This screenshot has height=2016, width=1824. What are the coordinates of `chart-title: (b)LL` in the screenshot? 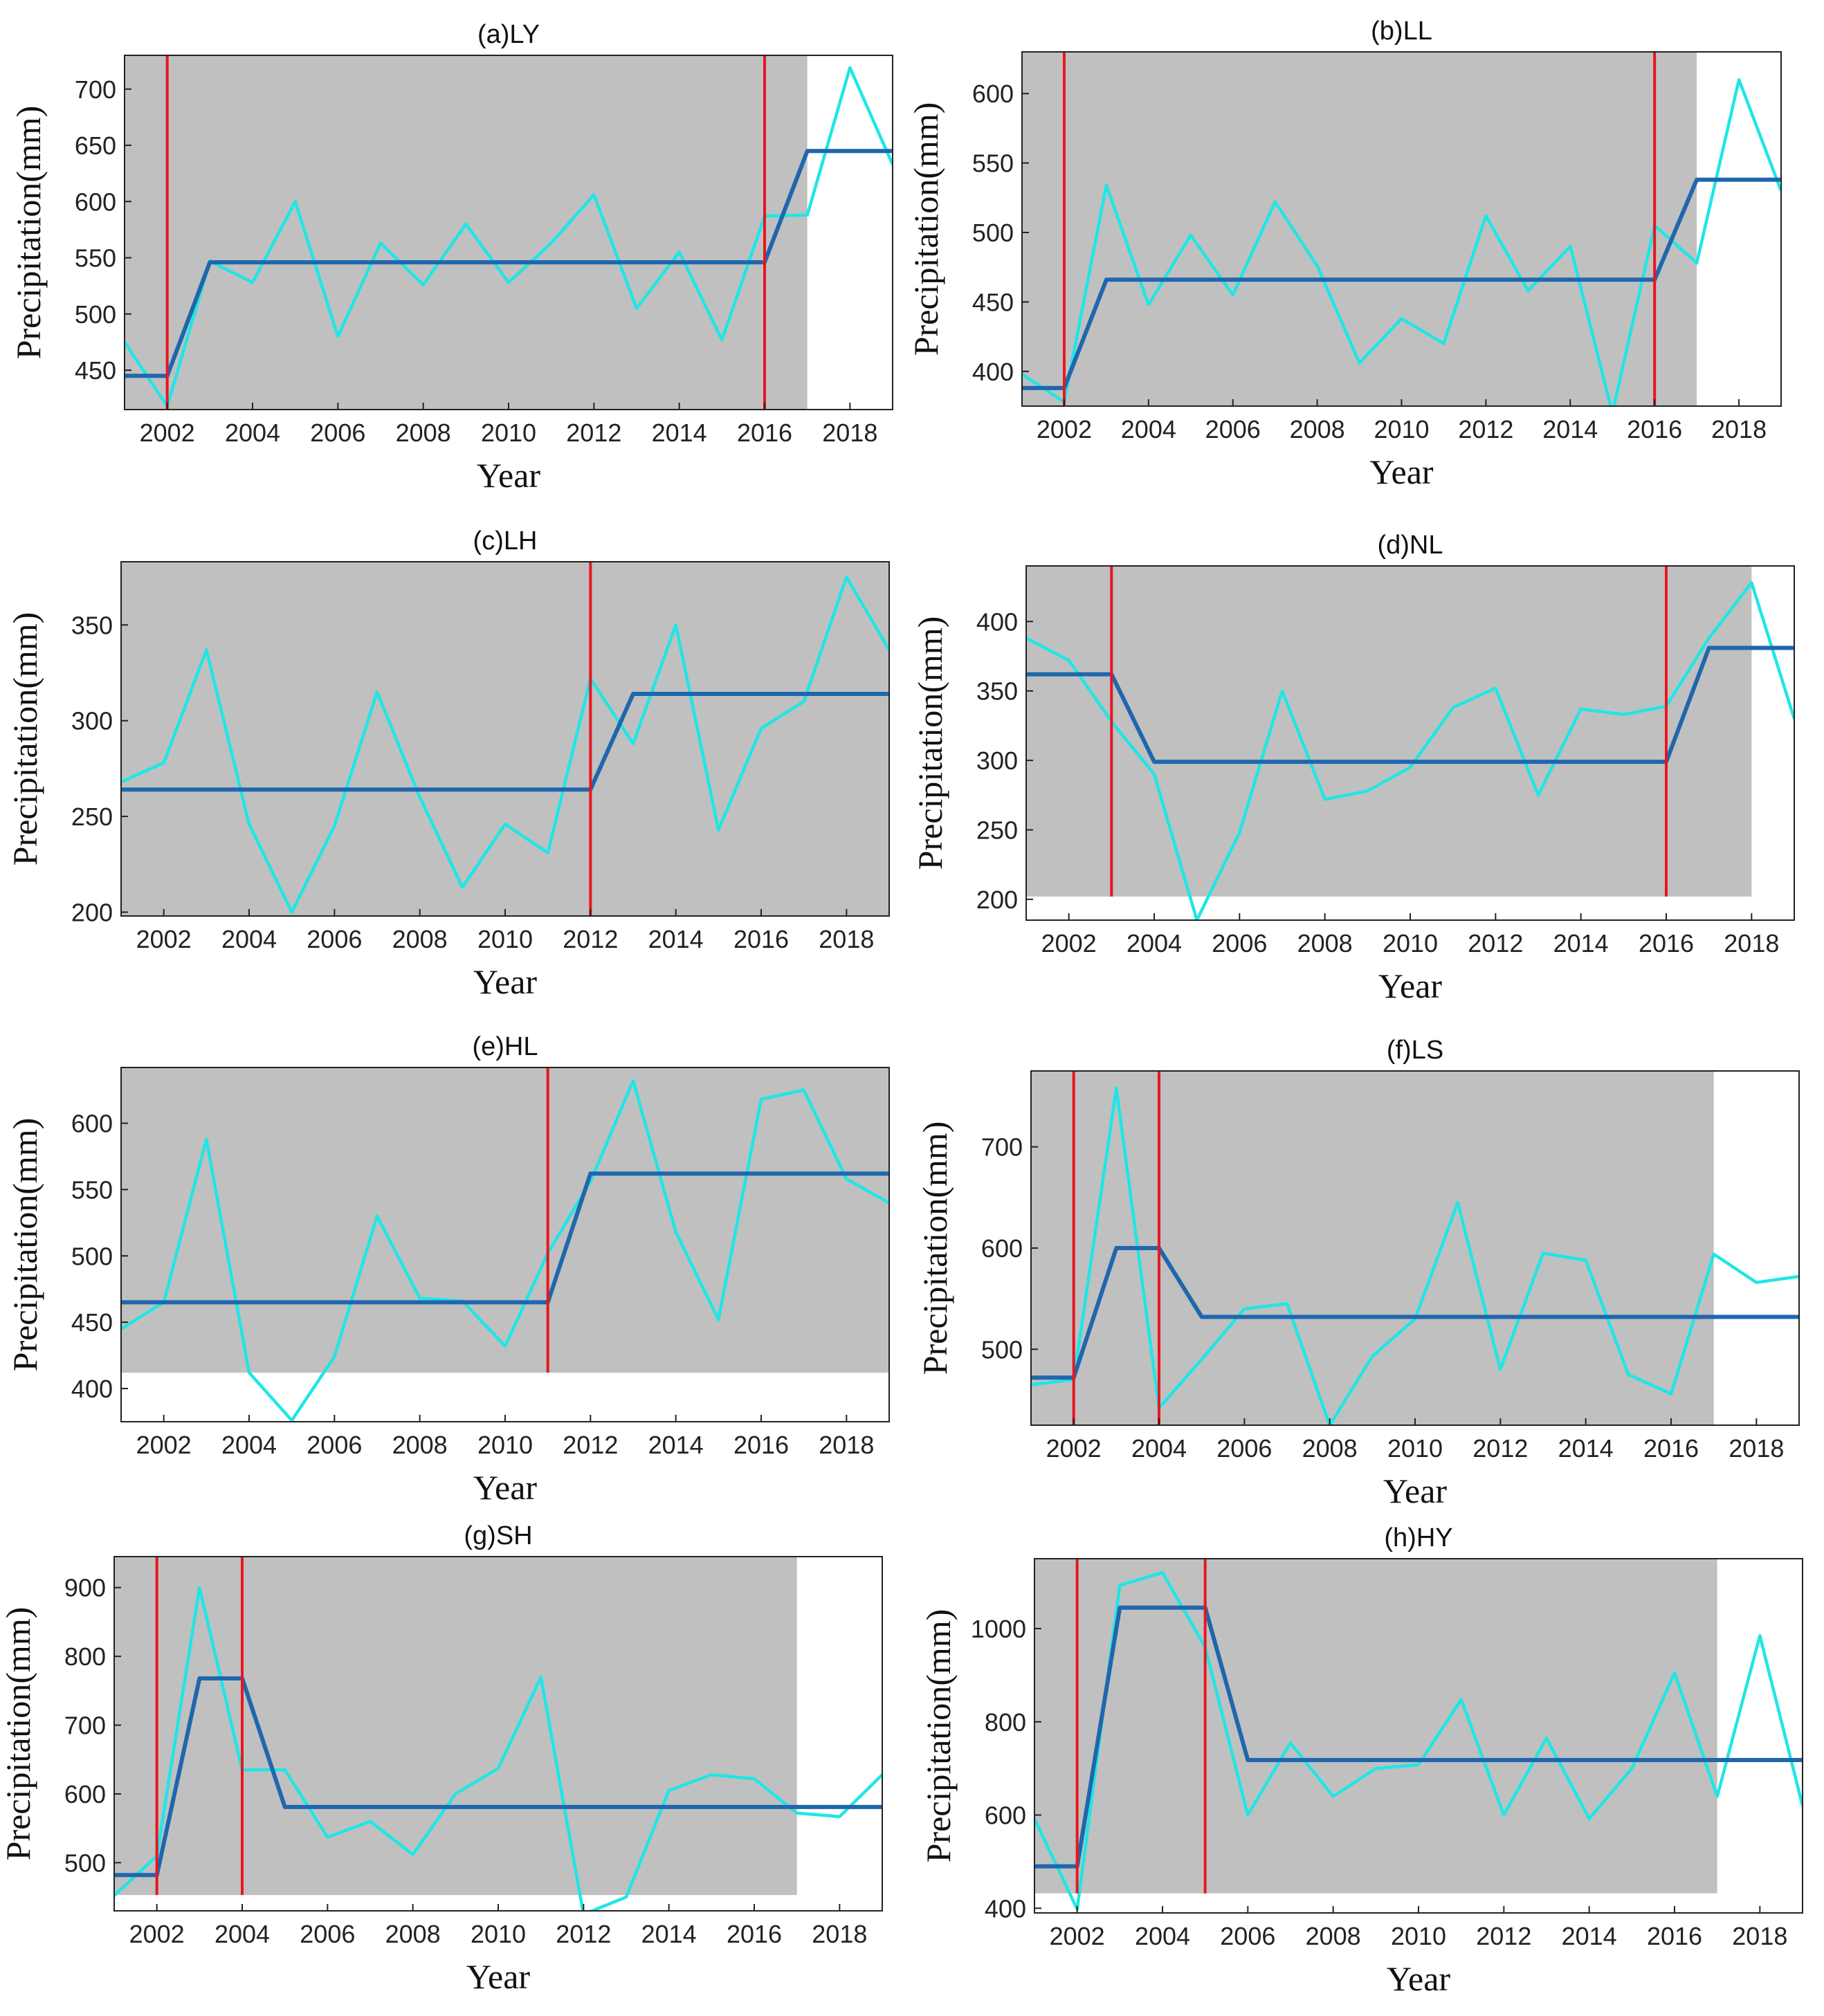 It's located at (1401, 31).